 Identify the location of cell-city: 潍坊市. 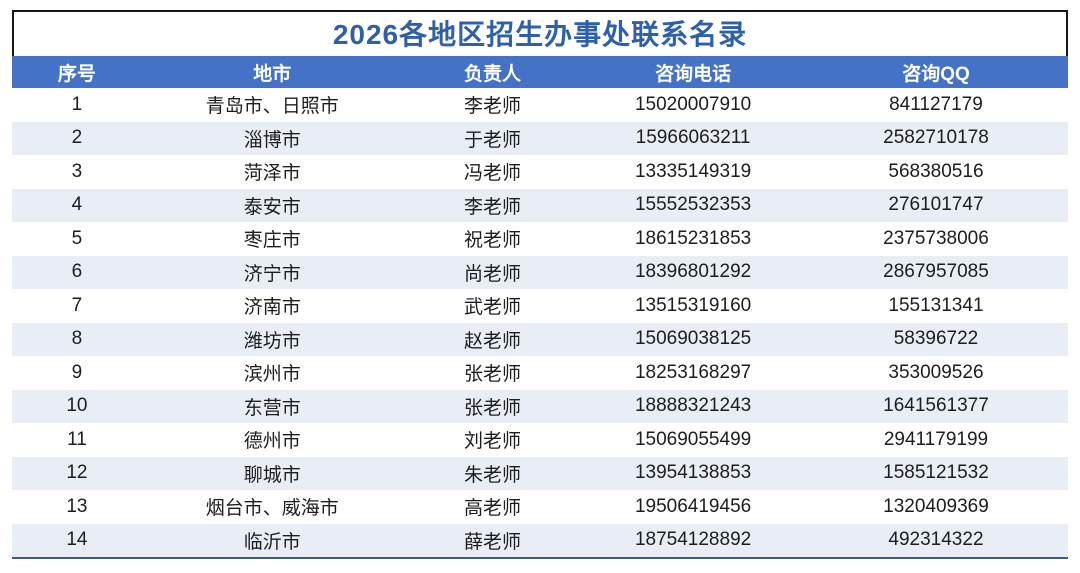
(272, 341).